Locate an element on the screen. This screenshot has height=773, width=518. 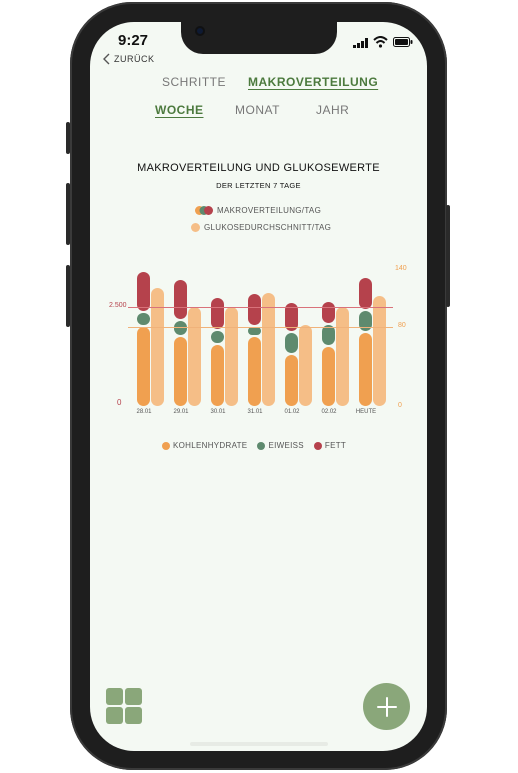
power-button is located at coordinates (448, 256).